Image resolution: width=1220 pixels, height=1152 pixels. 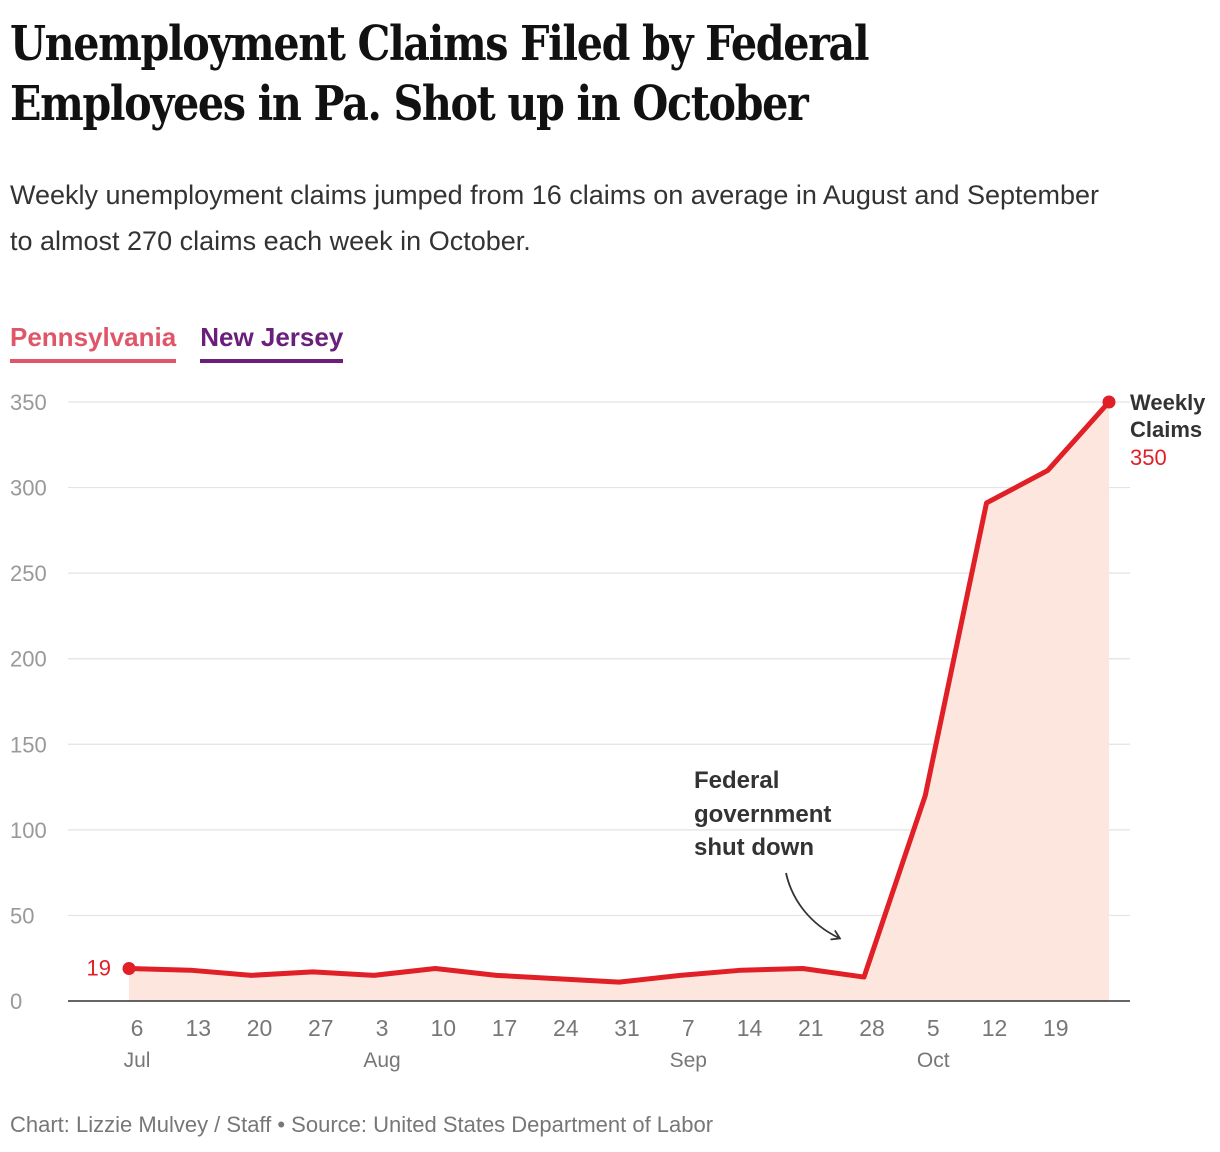 What do you see at coordinates (762, 814) in the screenshot?
I see `annotation-line-2: government` at bounding box center [762, 814].